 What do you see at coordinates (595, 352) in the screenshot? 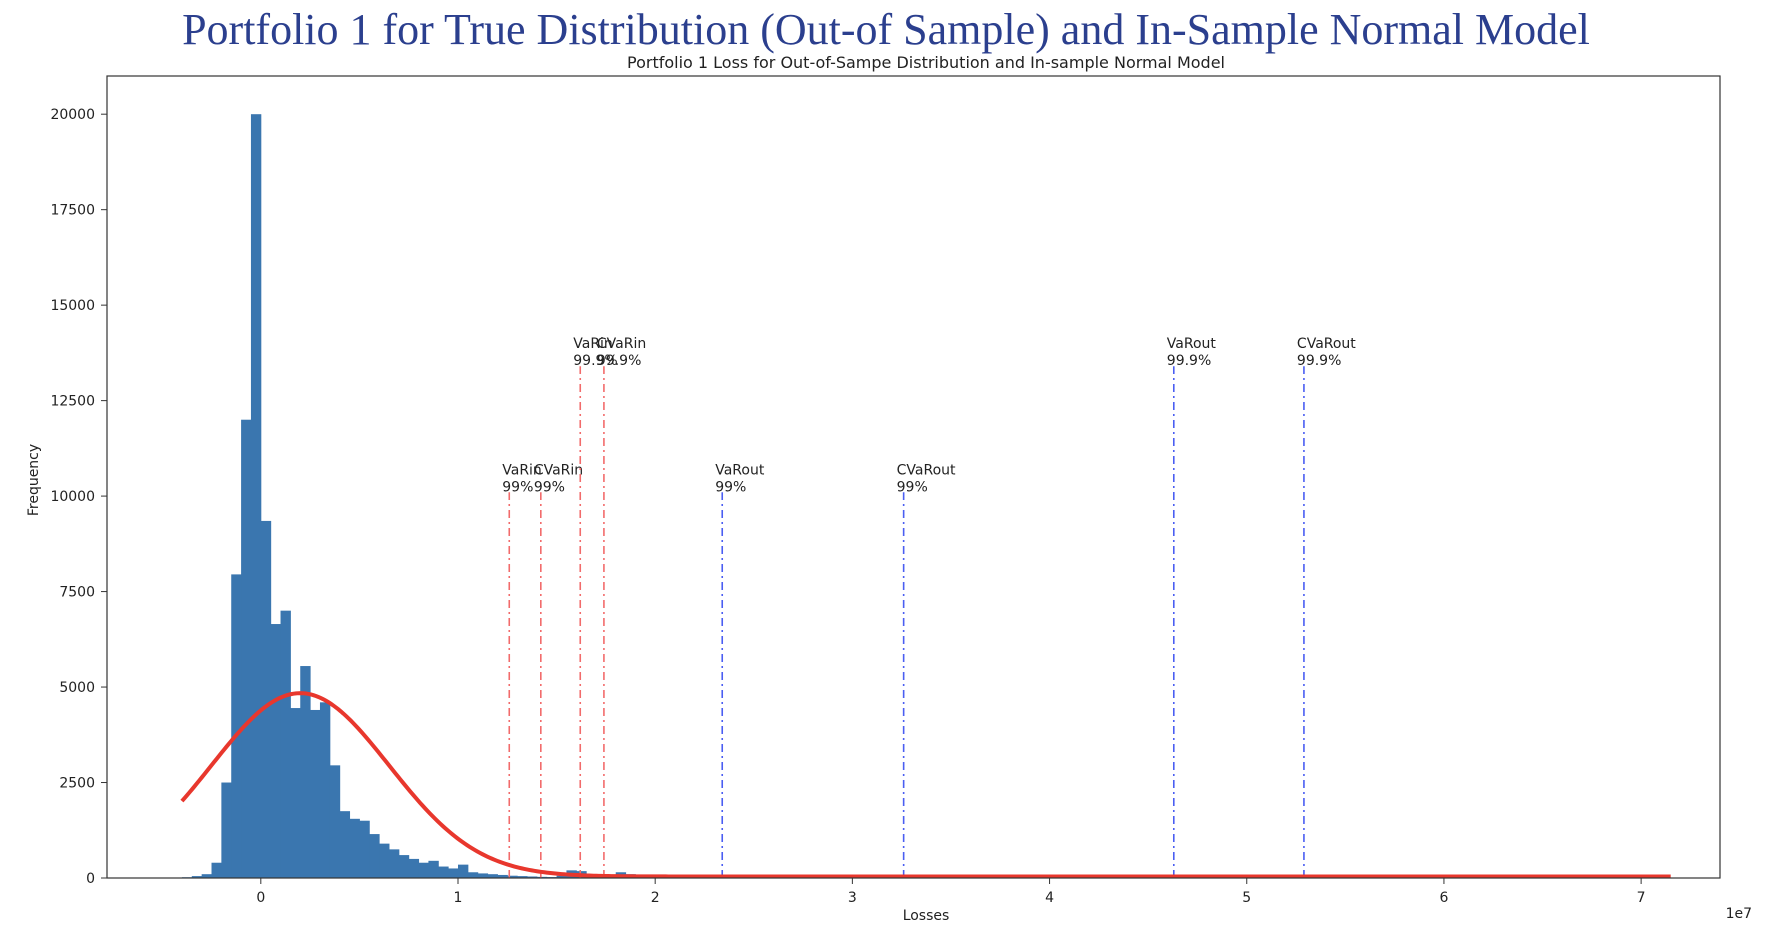
I see `risk-line-label: VaRin 99.9%` at bounding box center [595, 352].